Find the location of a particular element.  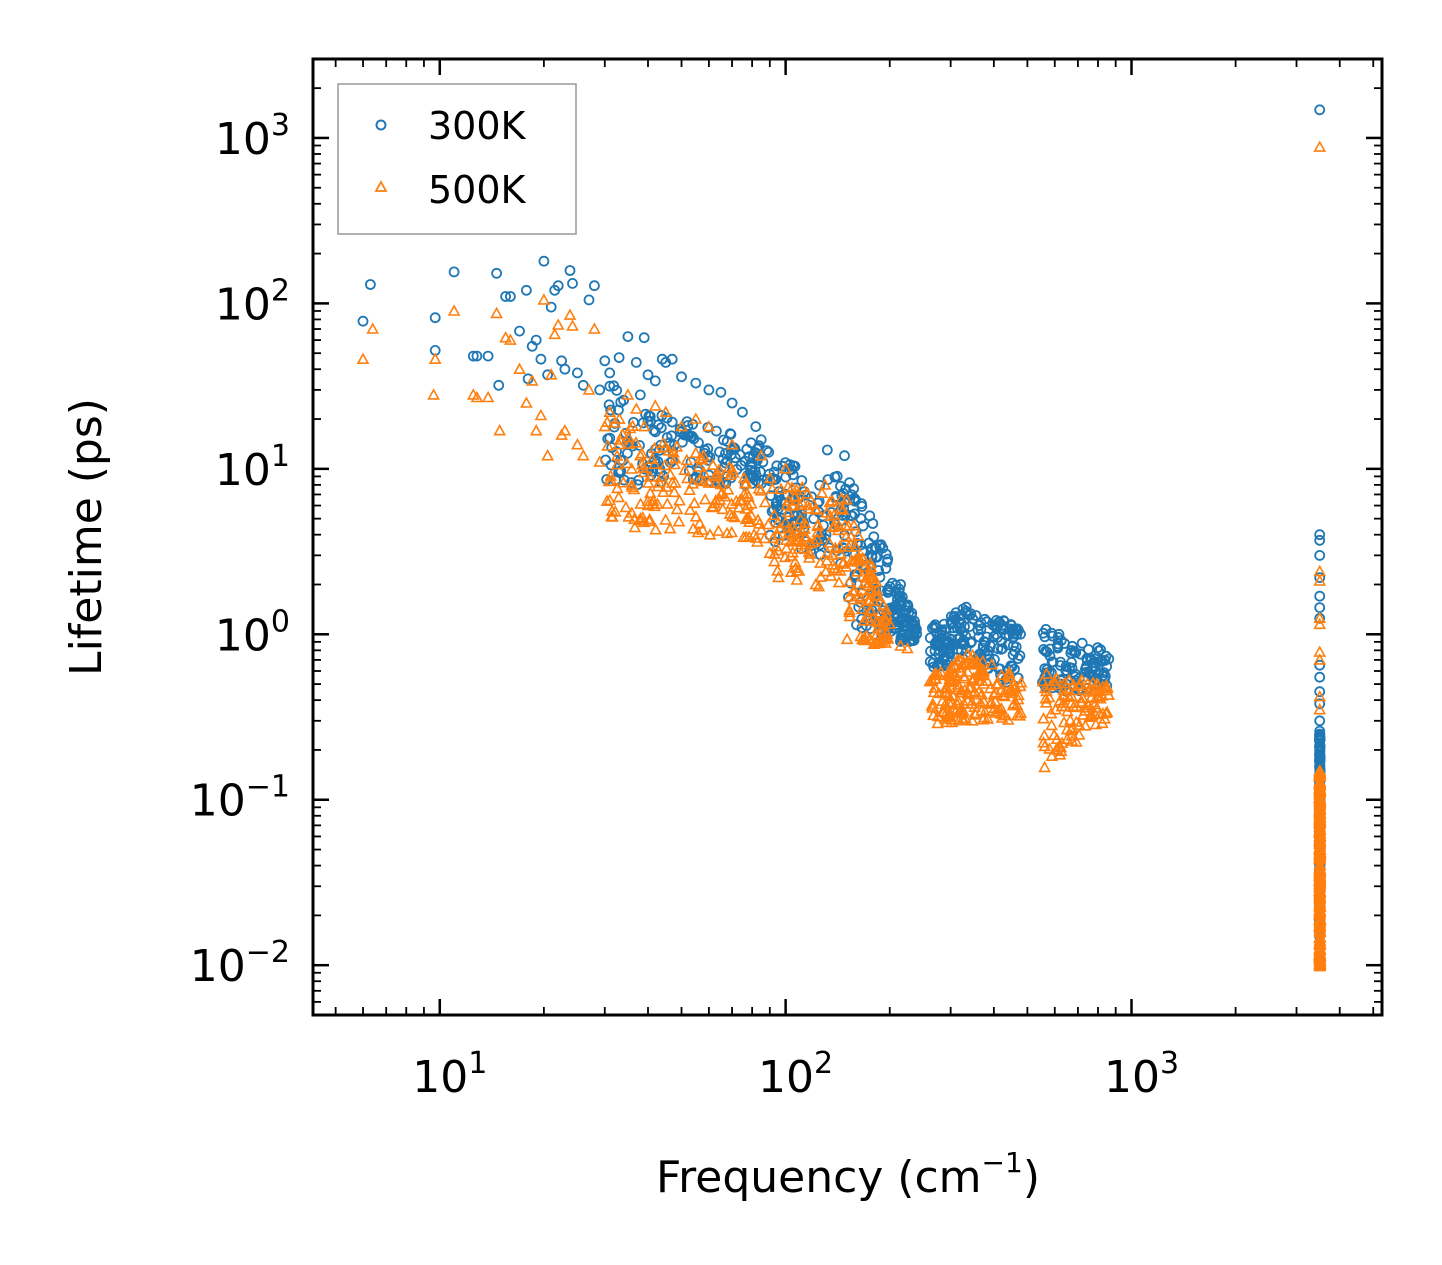

x-tick-label-base: 10 is located at coordinates (440, 1077).